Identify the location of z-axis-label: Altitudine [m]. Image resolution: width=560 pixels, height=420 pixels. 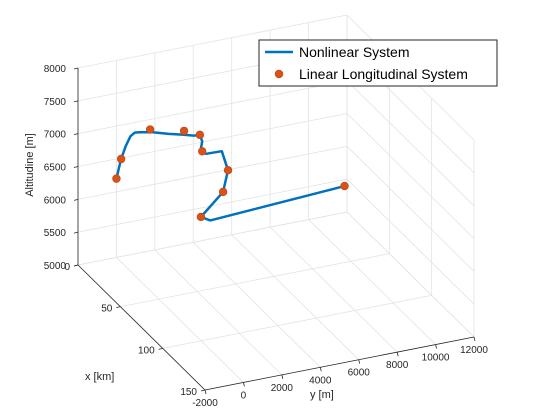
(30, 165).